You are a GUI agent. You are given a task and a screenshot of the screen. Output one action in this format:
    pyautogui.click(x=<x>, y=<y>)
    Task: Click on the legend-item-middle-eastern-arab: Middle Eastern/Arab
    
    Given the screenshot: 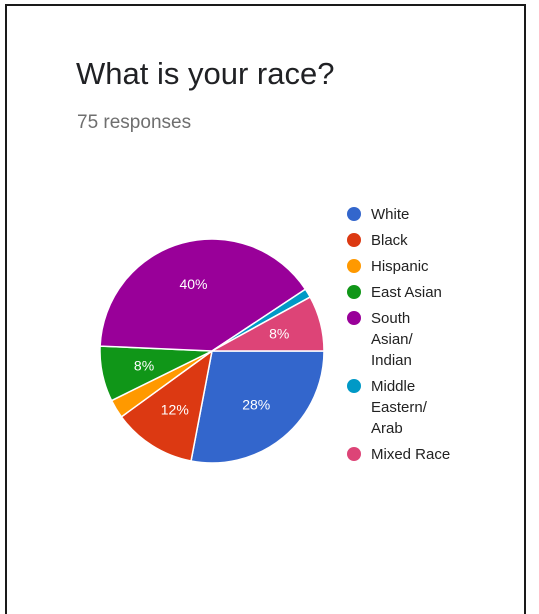 What is the action you would take?
    pyautogui.click(x=432, y=407)
    